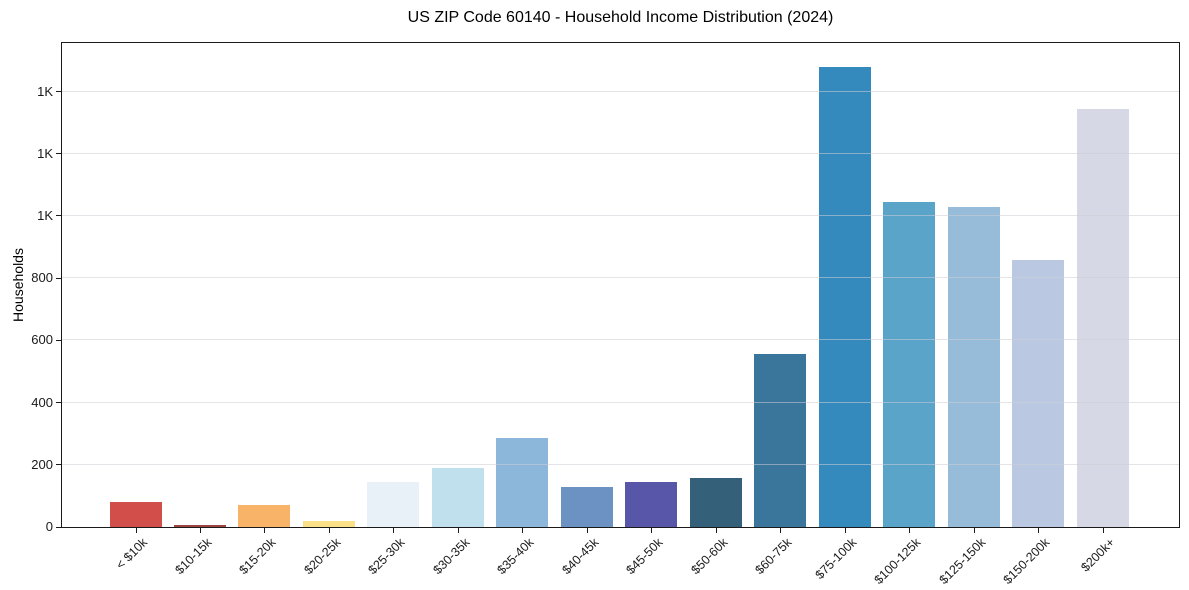  I want to click on bar-200k, so click(1102, 317).